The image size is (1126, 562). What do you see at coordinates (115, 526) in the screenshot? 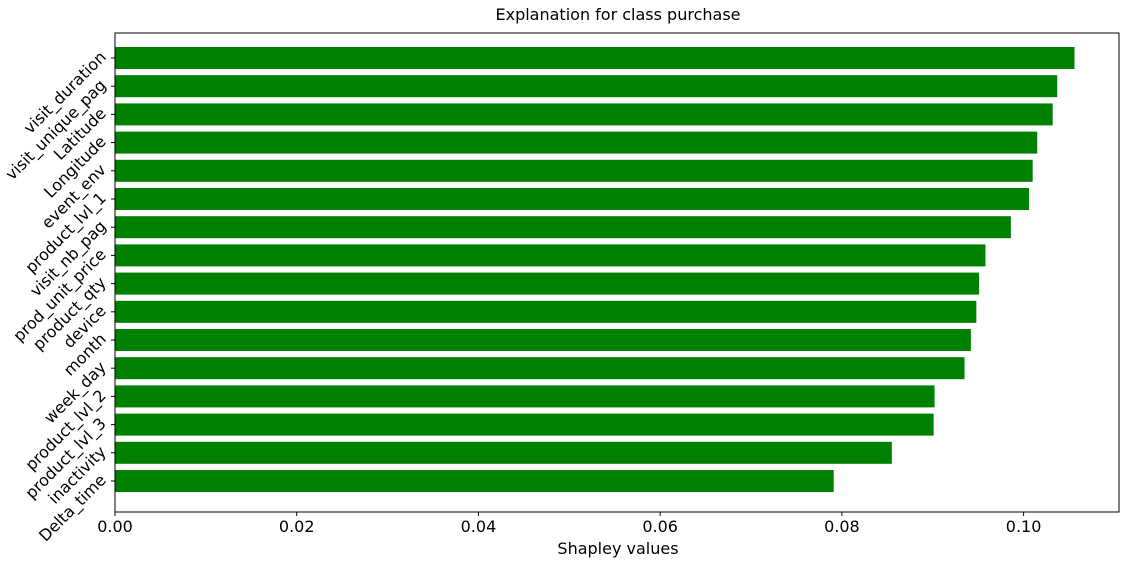
I see `x-tick-label: 0.00` at bounding box center [115, 526].